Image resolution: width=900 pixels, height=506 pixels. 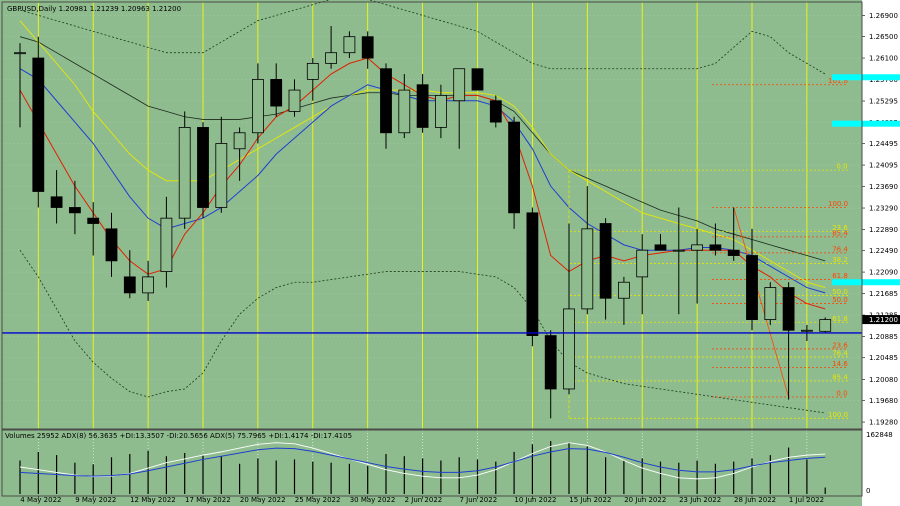 What do you see at coordinates (755, 500) in the screenshot?
I see `date-label: 28 Jun 2022` at bounding box center [755, 500].